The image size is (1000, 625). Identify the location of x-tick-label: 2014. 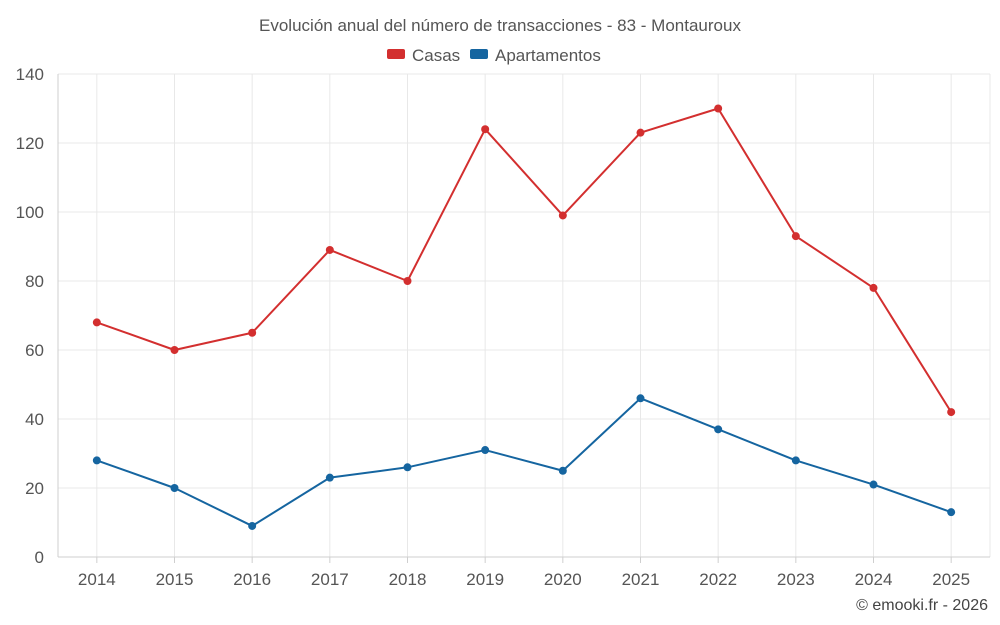
(97, 579).